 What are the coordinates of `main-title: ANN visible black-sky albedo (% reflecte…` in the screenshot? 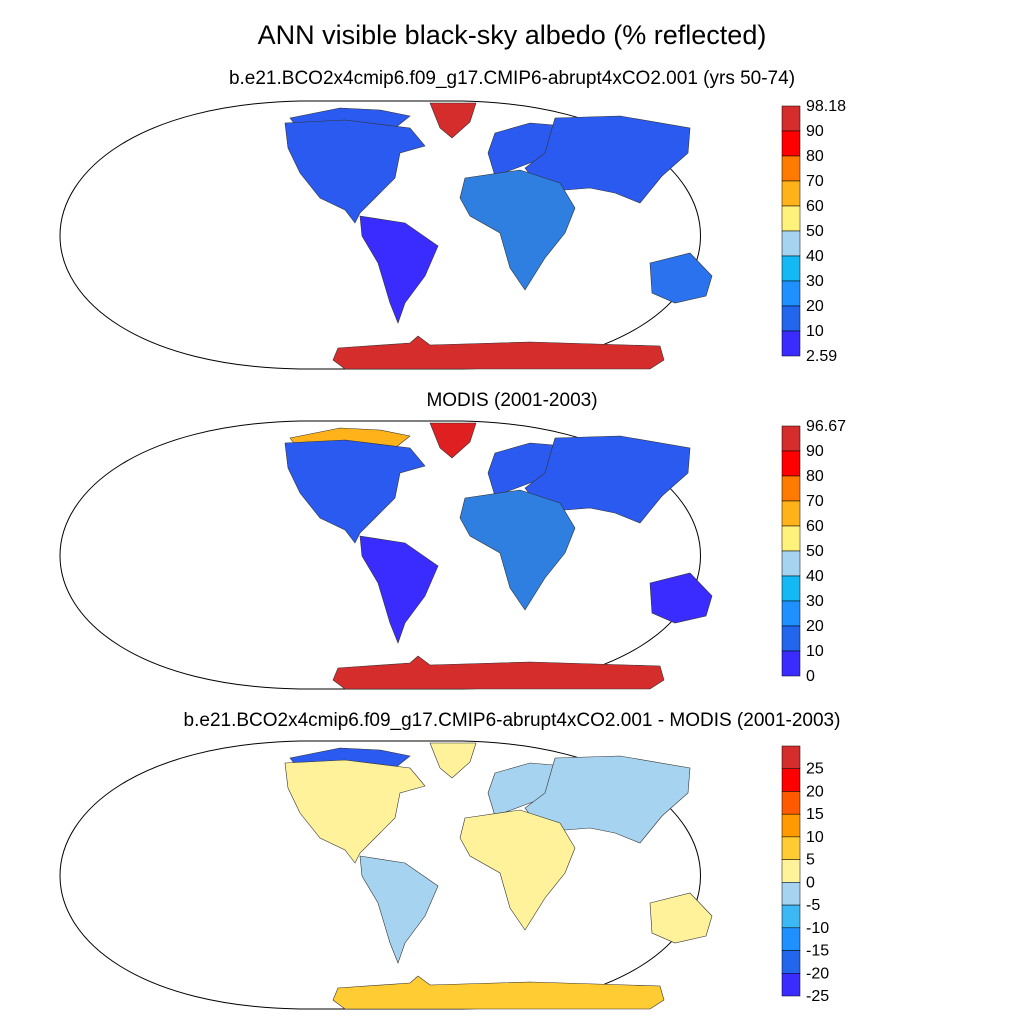 It's located at (512, 35).